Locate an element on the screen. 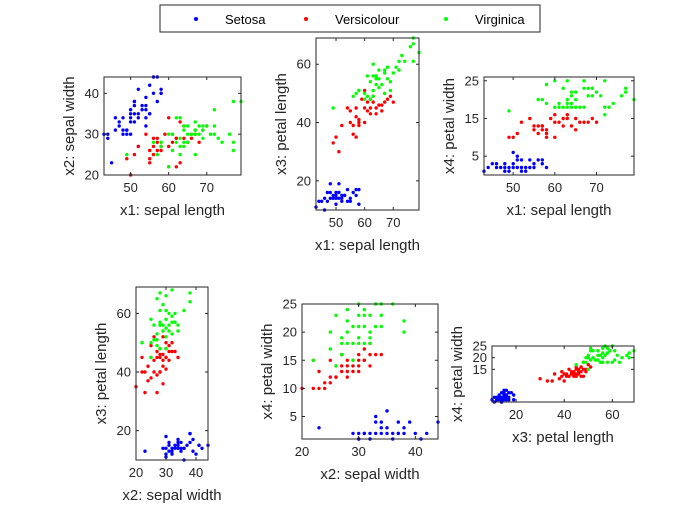 Image resolution: width=700 pixels, height=525 pixels. series-versicolour is located at coordinates (565, 371).